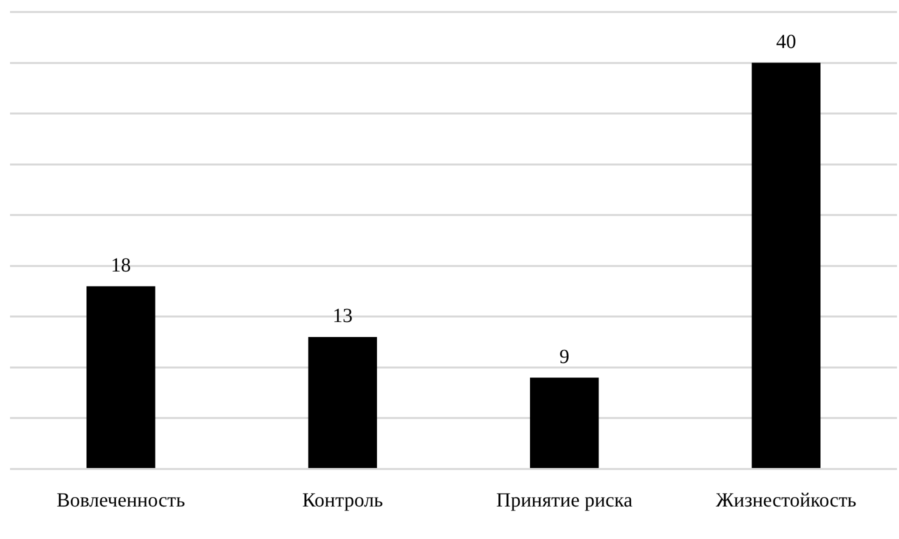 The width and height of the screenshot is (899, 539). I want to click on data-label: 9, so click(564, 357).